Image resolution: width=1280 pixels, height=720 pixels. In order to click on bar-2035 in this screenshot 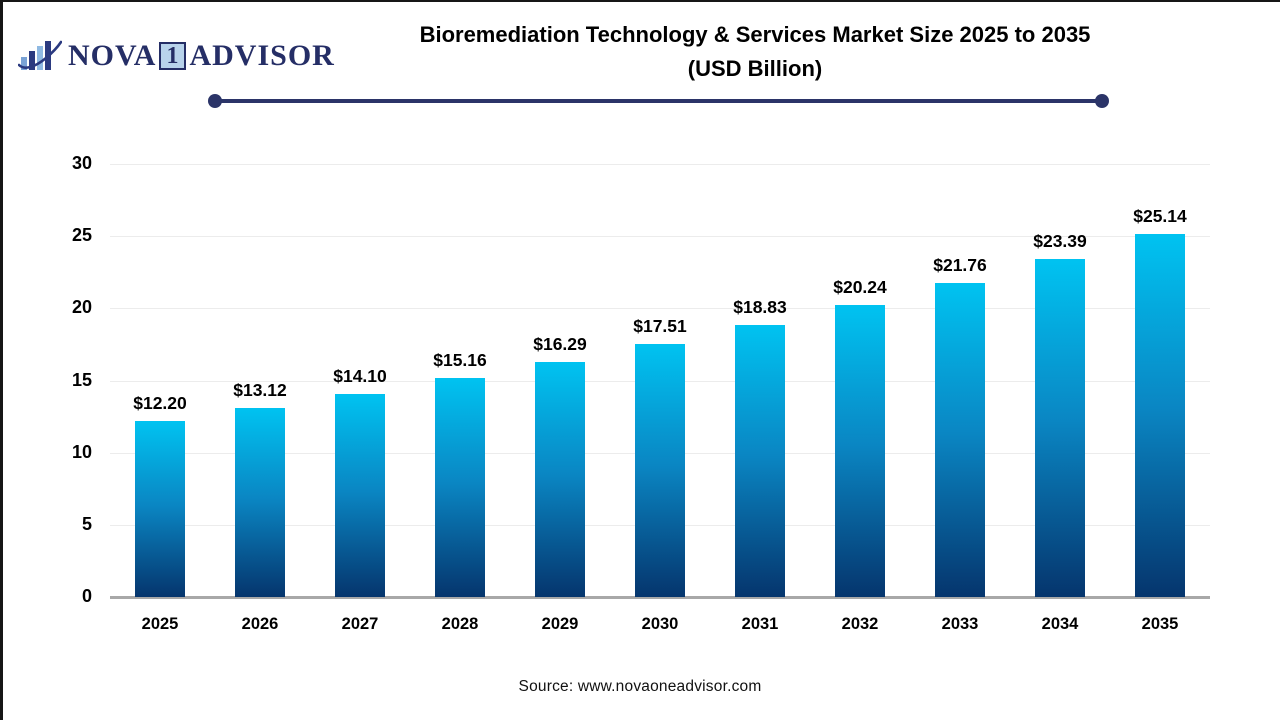, I will do `click(1160, 415)`.